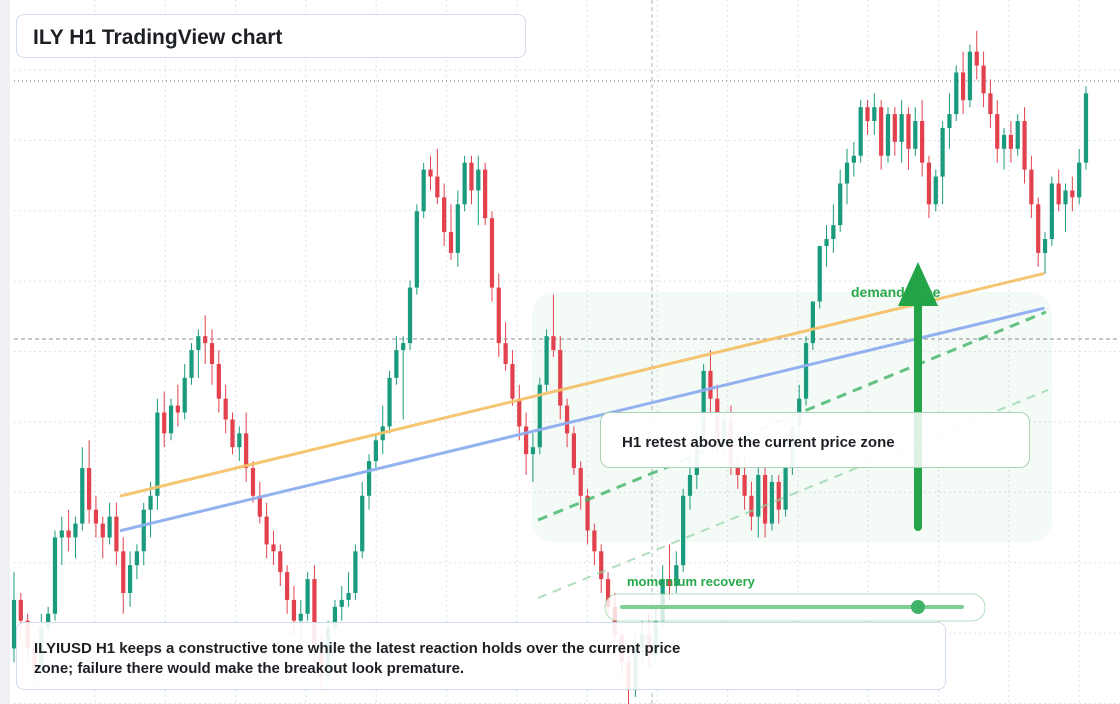 This screenshot has width=1120, height=704. What do you see at coordinates (918, 284) in the screenshot?
I see `up-arrow-icon` at bounding box center [918, 284].